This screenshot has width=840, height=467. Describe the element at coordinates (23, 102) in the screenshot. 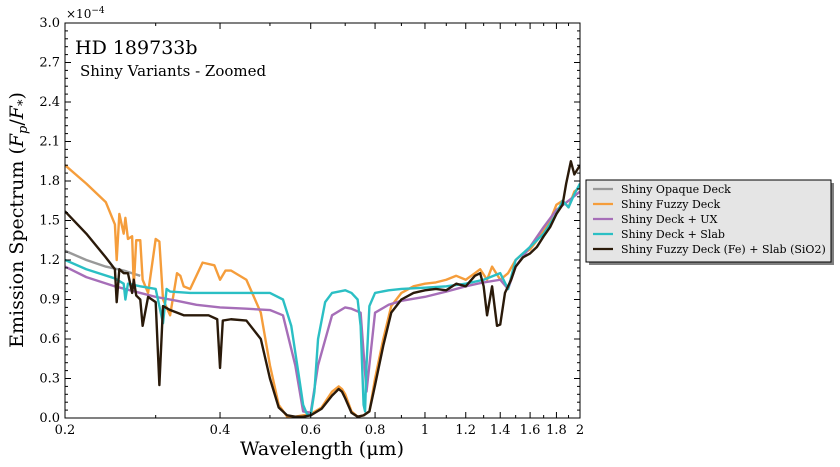

I see `y-axis-title-sub2: *` at that location.